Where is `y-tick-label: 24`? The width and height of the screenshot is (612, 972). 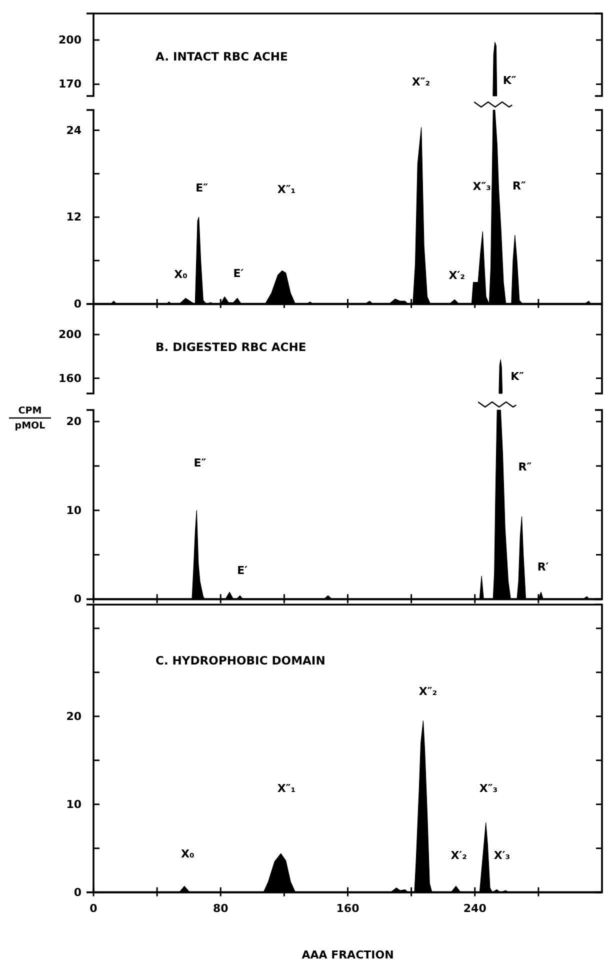
y-tick-label: 24 is located at coordinates (74, 130).